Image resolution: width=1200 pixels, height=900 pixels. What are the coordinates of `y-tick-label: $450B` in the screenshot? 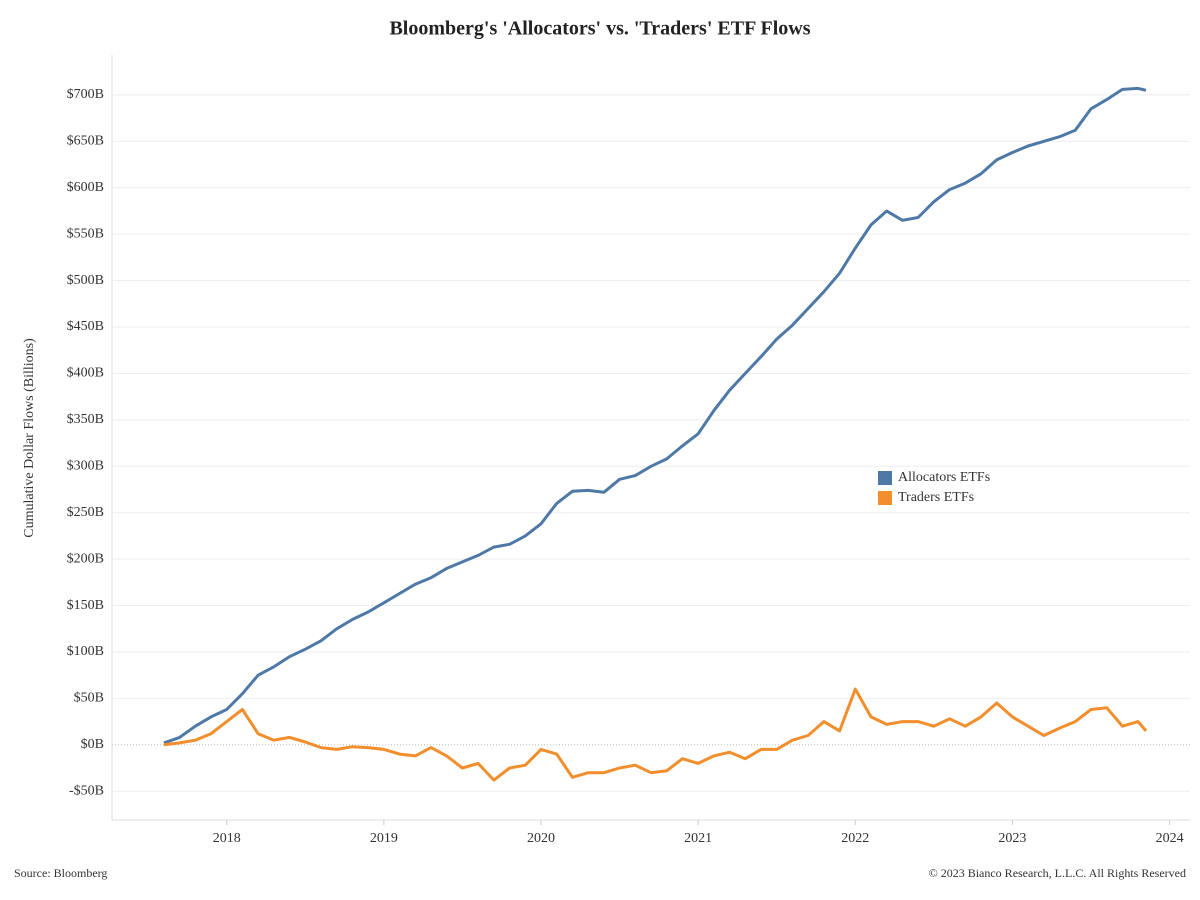 It's located at (85, 326).